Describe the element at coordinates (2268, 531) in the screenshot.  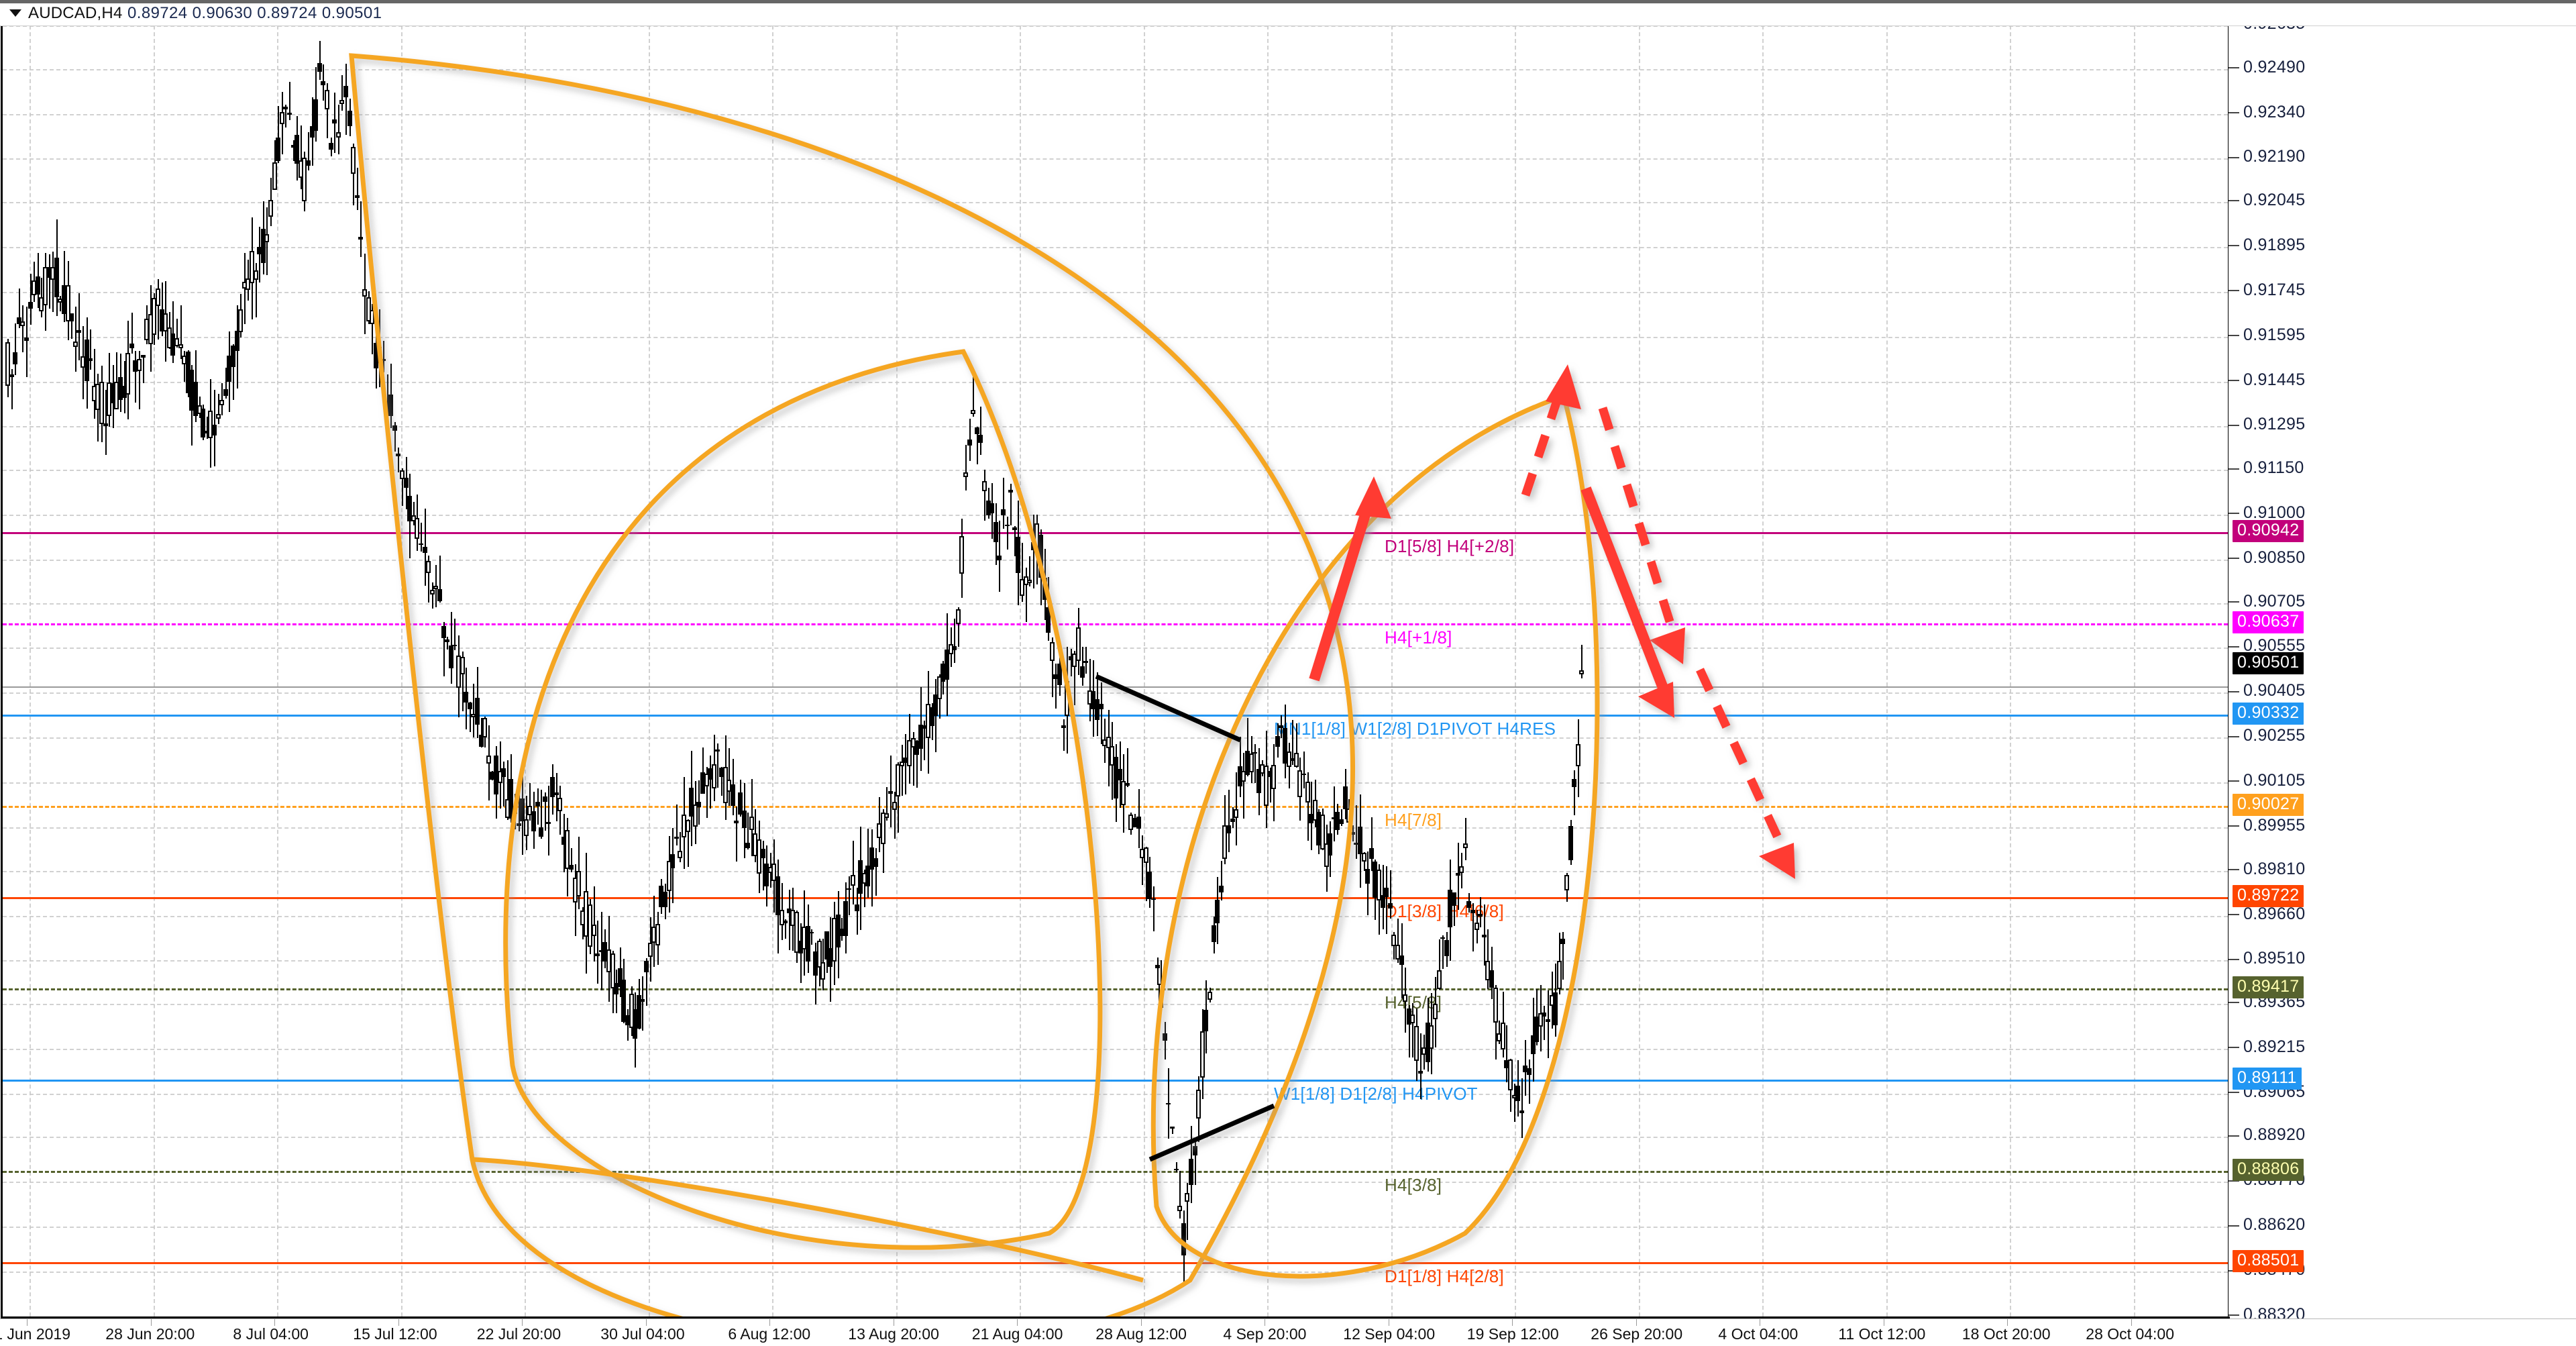
I see `price-tag: 0.90942` at that location.